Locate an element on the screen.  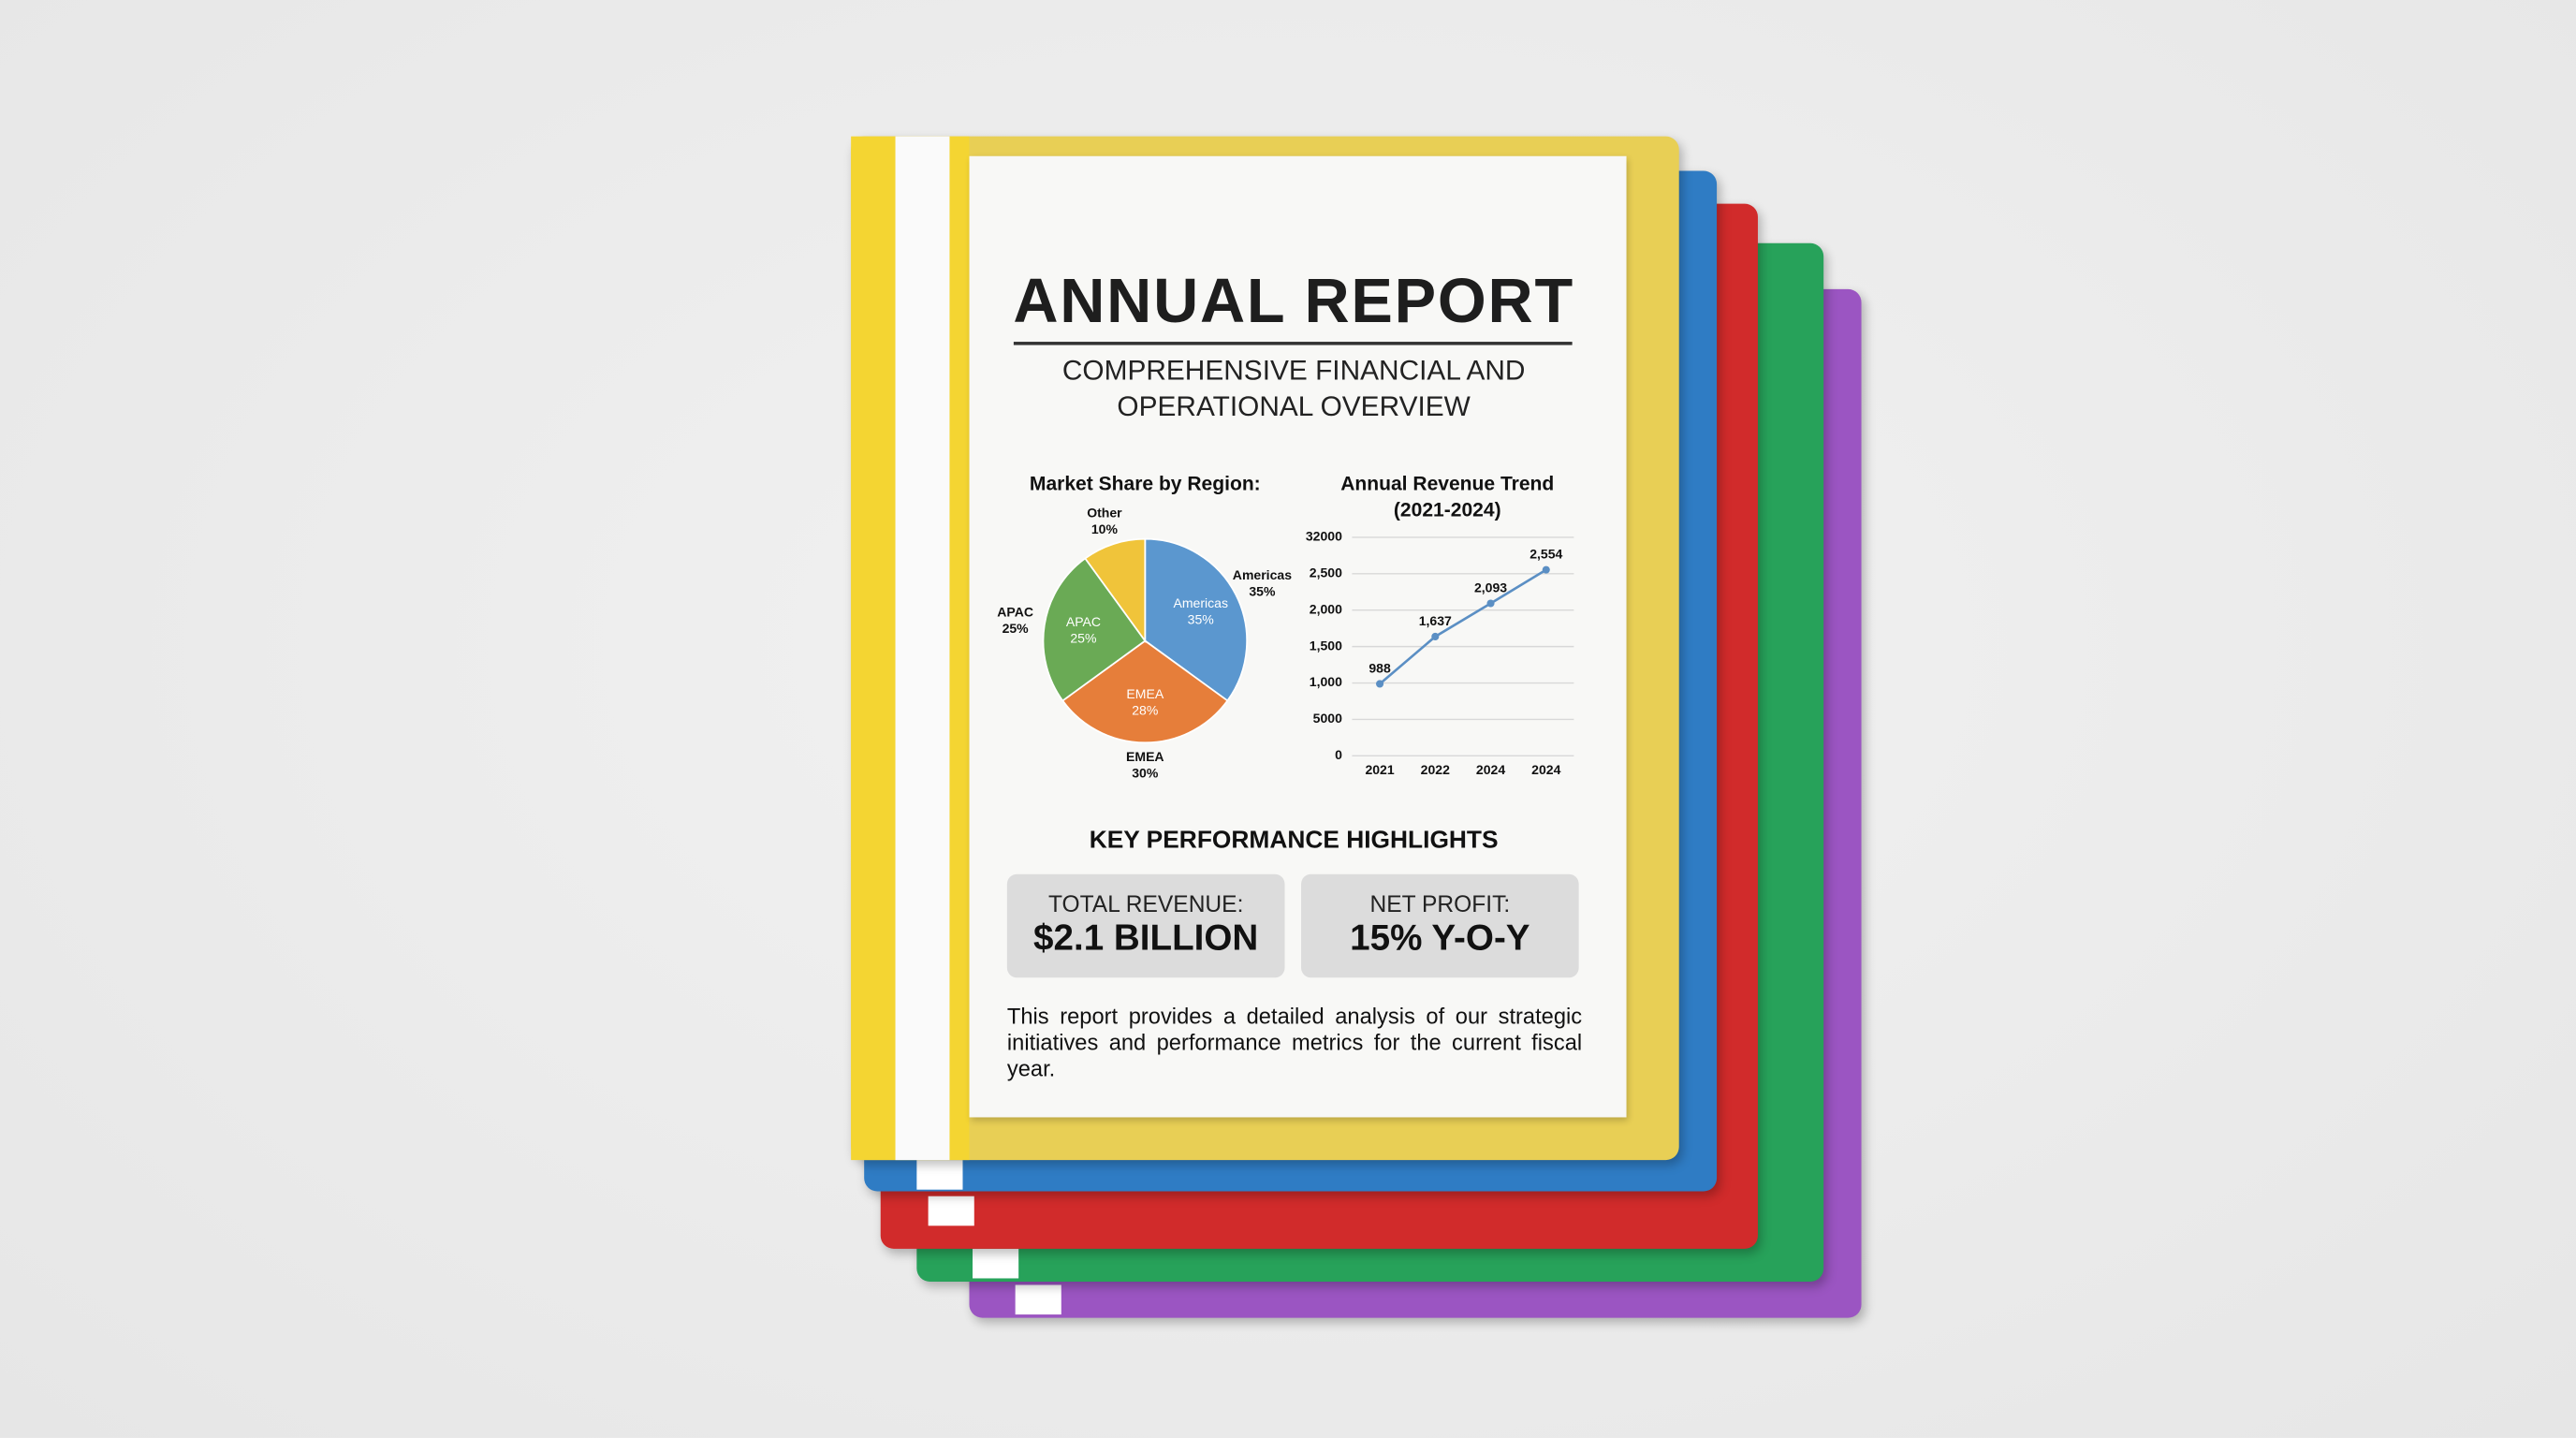
data-label: 2,093 is located at coordinates (1490, 587).